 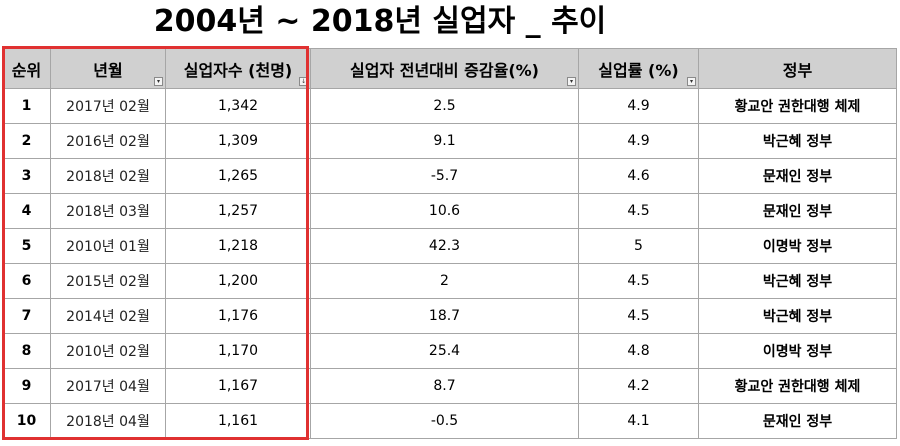 I want to click on cell-year-month: 2018년 03월, so click(x=108, y=211).